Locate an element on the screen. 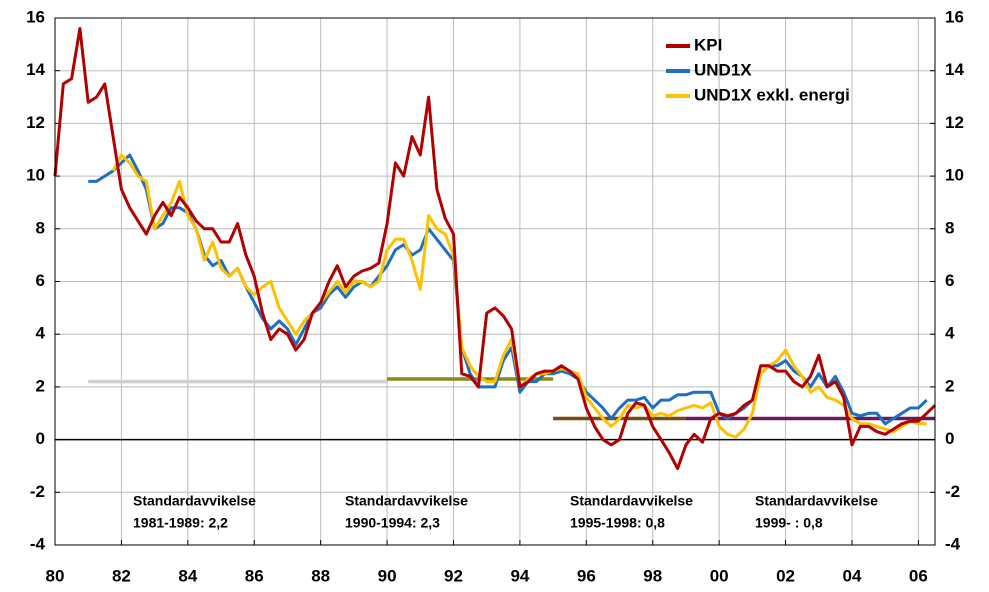 The height and width of the screenshot is (592, 989). y-tick-label: 10 is located at coordinates (35, 175).